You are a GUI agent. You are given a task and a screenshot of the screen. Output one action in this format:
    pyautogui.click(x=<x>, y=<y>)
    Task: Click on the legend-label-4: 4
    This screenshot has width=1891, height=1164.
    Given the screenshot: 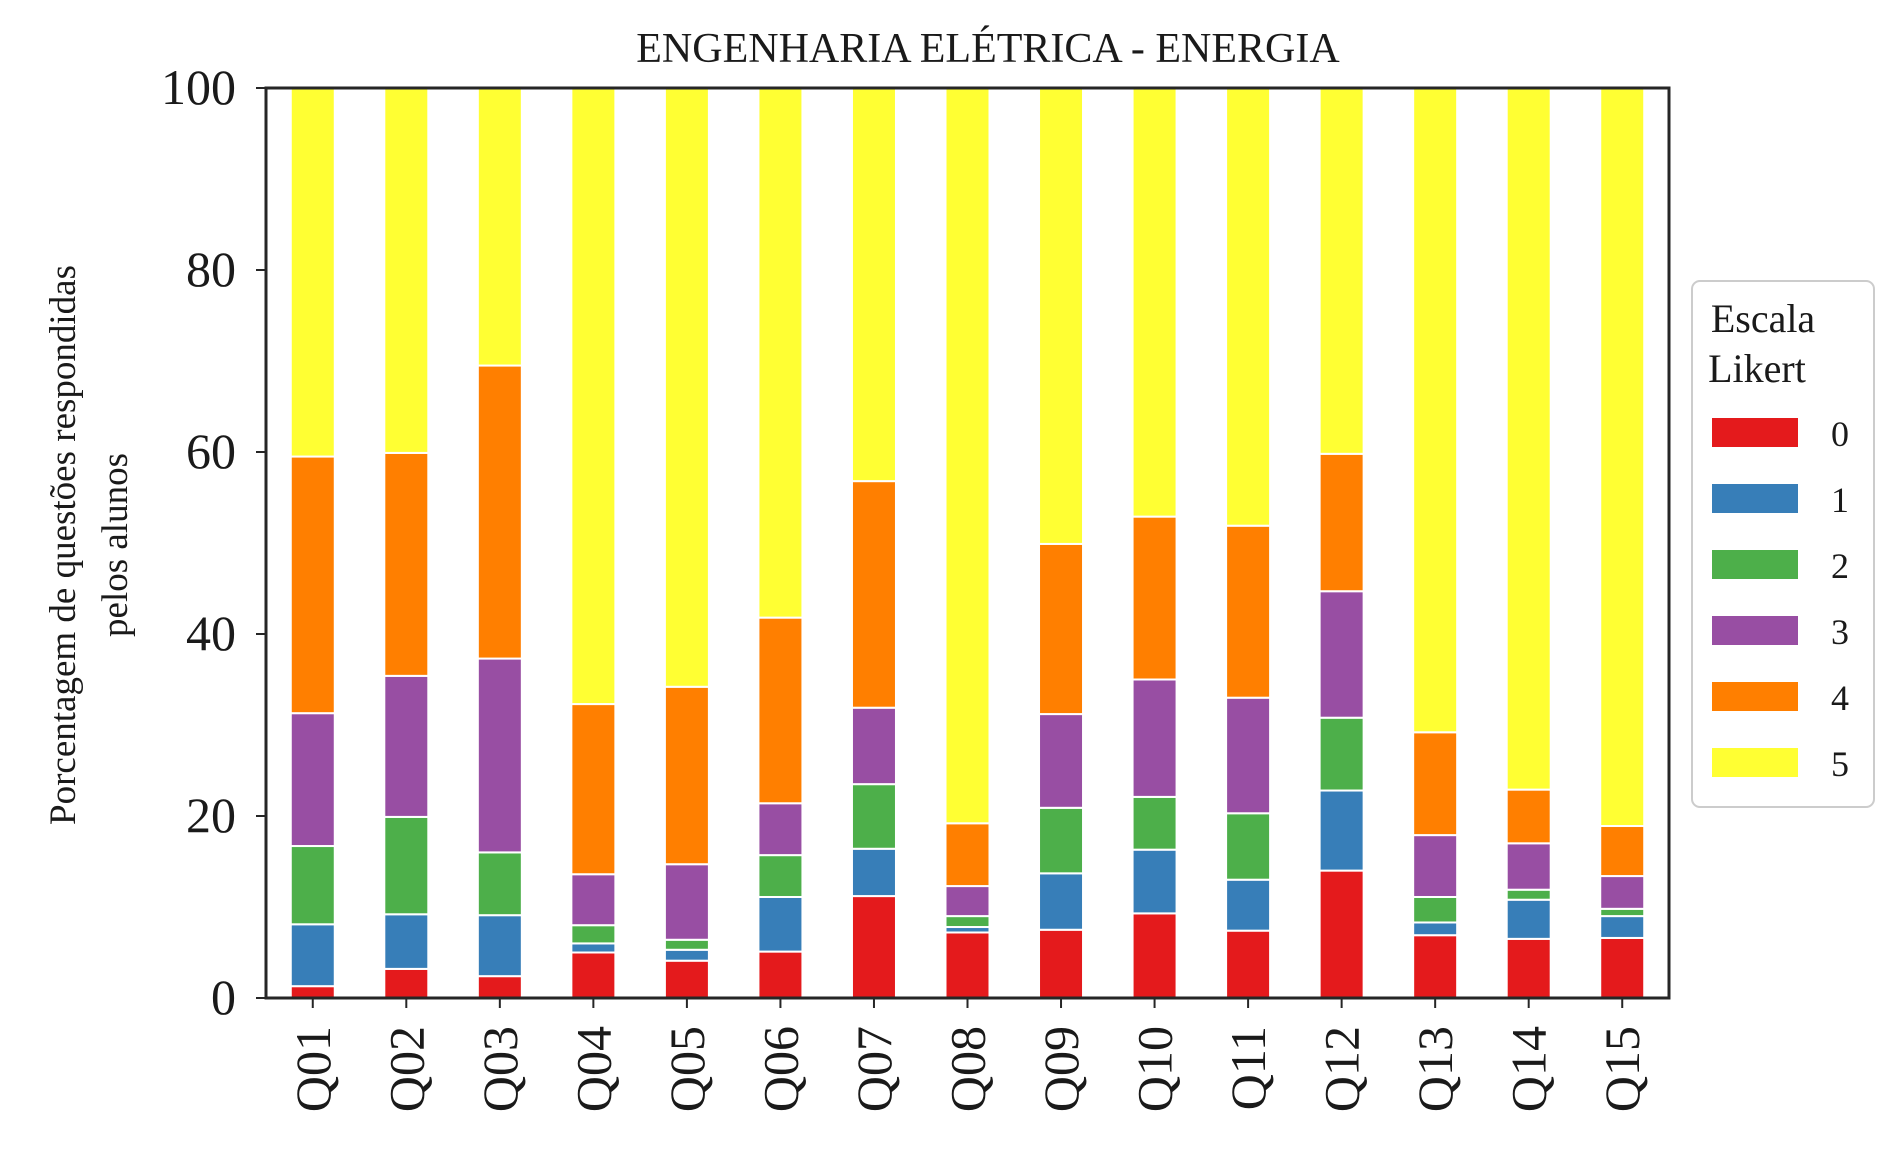 What is the action you would take?
    pyautogui.click(x=1840, y=698)
    